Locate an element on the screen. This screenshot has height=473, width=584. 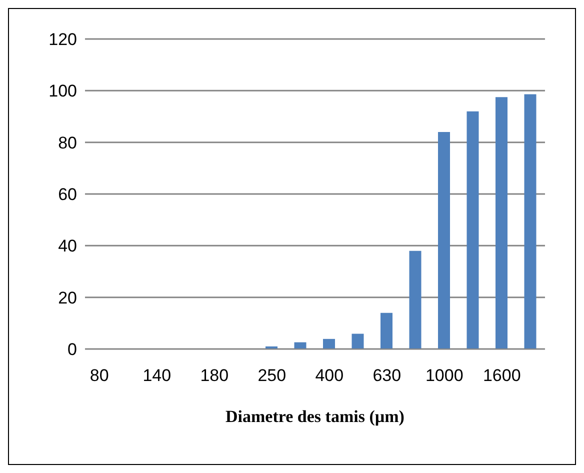
x-axis-title: Diametre des tamis (µm) is located at coordinates (315, 417).